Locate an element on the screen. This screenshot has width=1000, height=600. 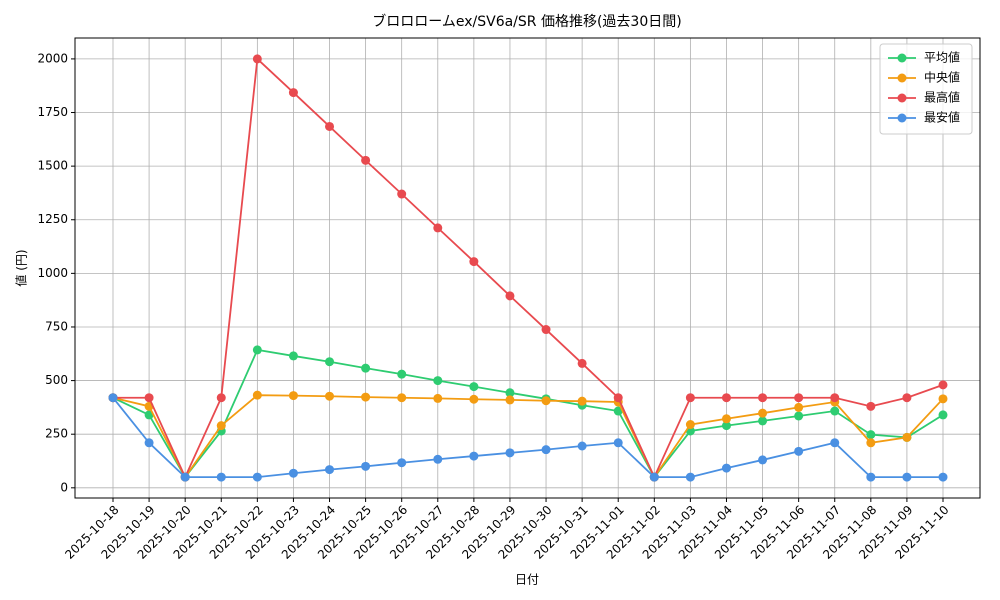
y-tick-label: 1500 is located at coordinates (52, 166).